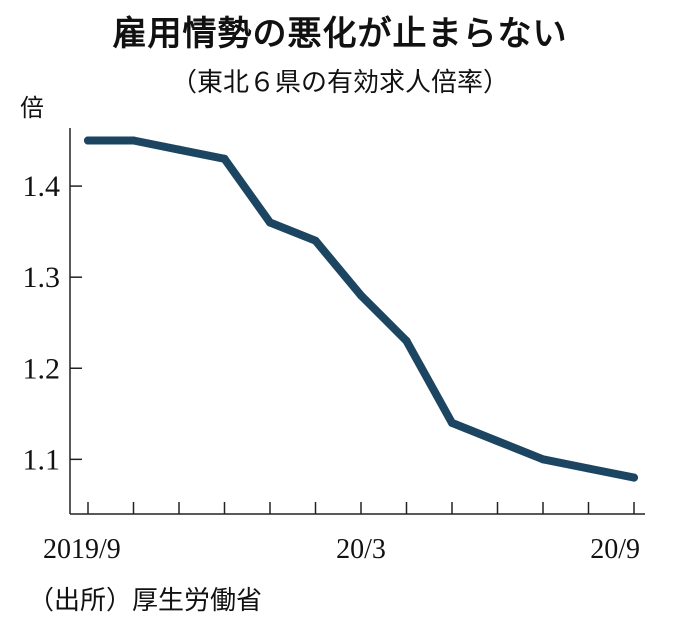 The height and width of the screenshot is (633, 680). What do you see at coordinates (82, 549) in the screenshot?
I see `x-tick-label: 2019/9` at bounding box center [82, 549].